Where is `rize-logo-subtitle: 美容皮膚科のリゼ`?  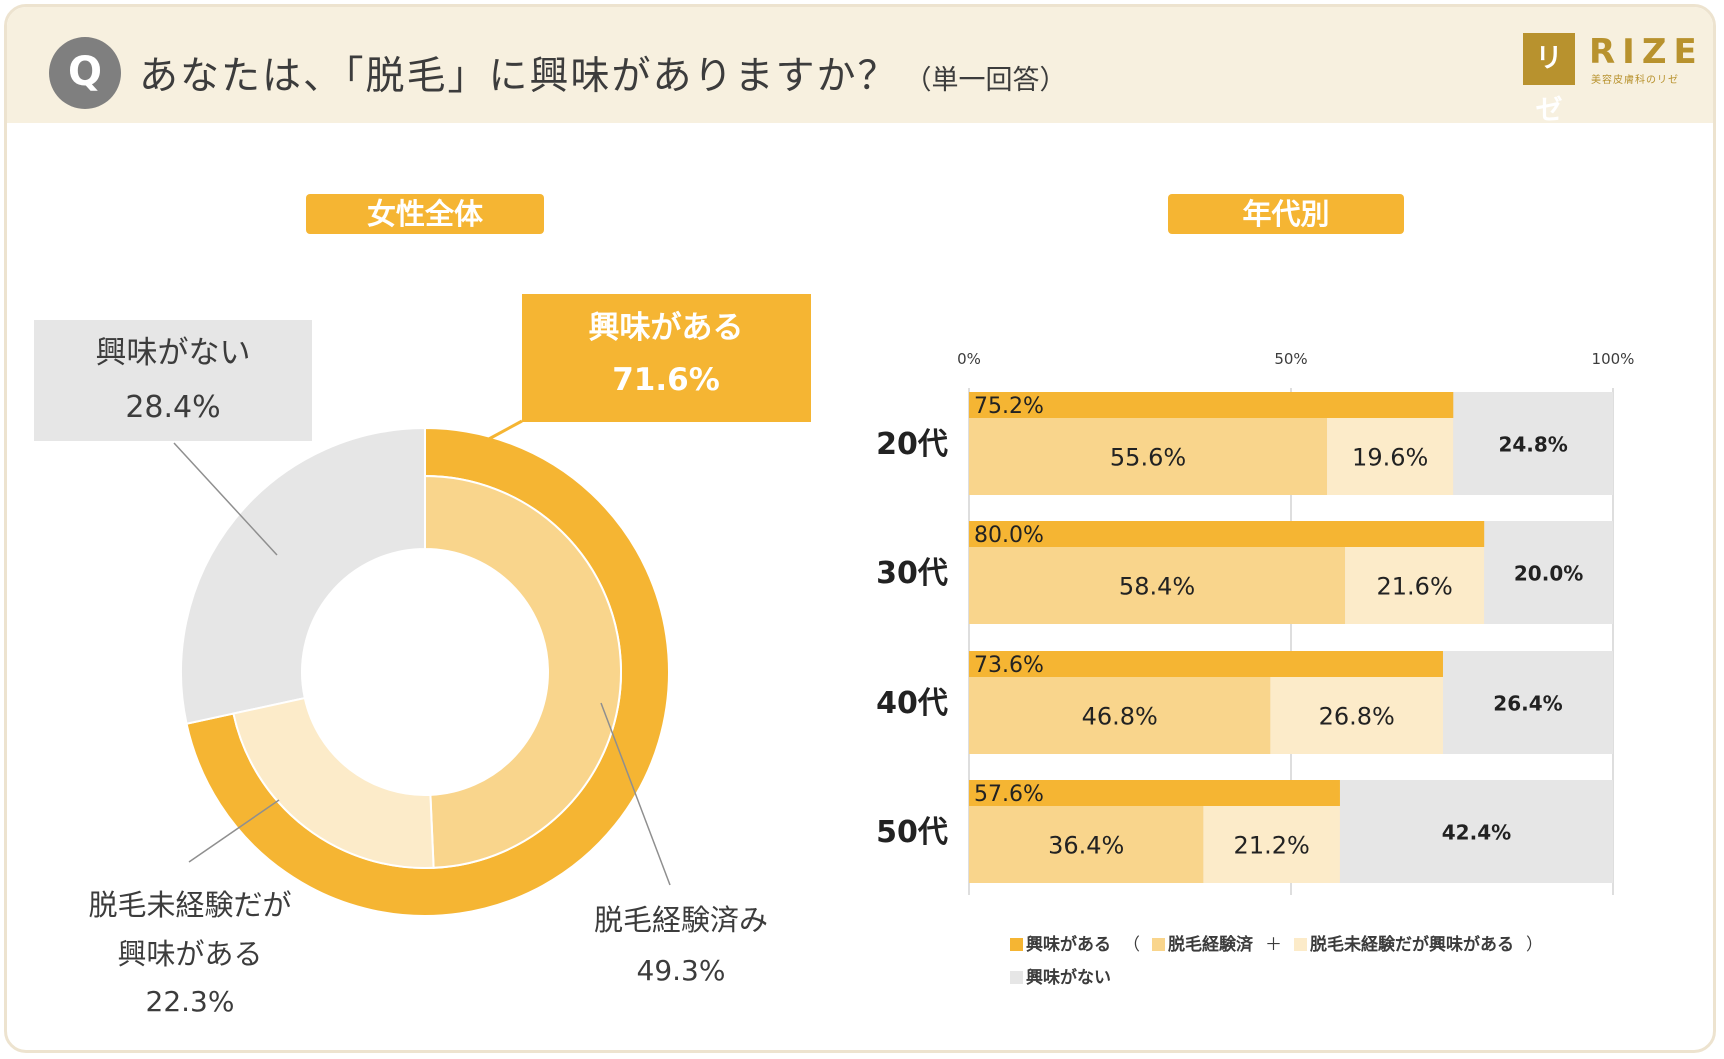
rize-logo-subtitle: 美容皮膚科のリゼ is located at coordinates (1635, 80).